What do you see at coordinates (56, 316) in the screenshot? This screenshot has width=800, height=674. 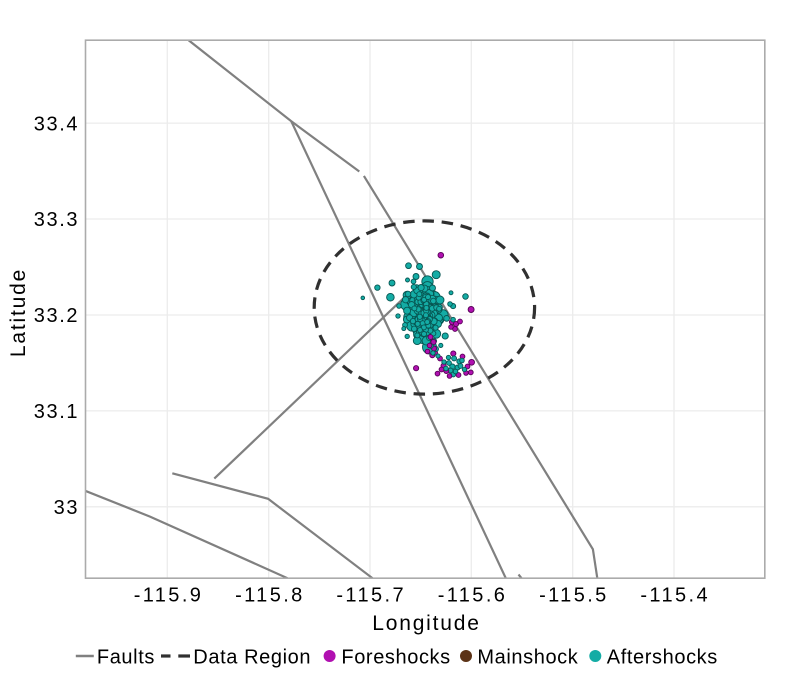 I see `svg-text: 33.2` at bounding box center [56, 316].